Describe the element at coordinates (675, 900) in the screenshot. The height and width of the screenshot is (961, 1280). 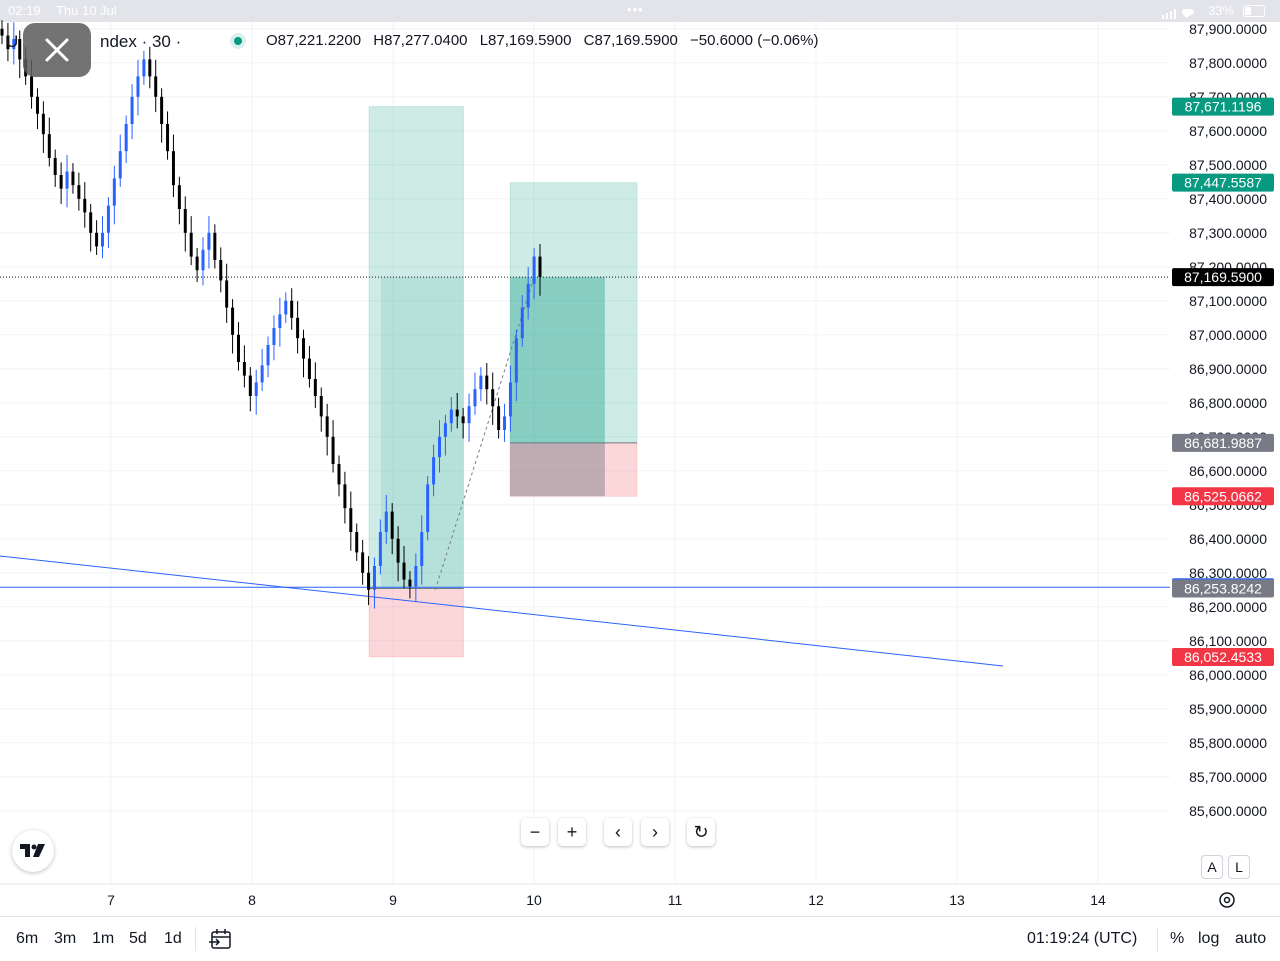
I see `time-axis-label: 11` at that location.